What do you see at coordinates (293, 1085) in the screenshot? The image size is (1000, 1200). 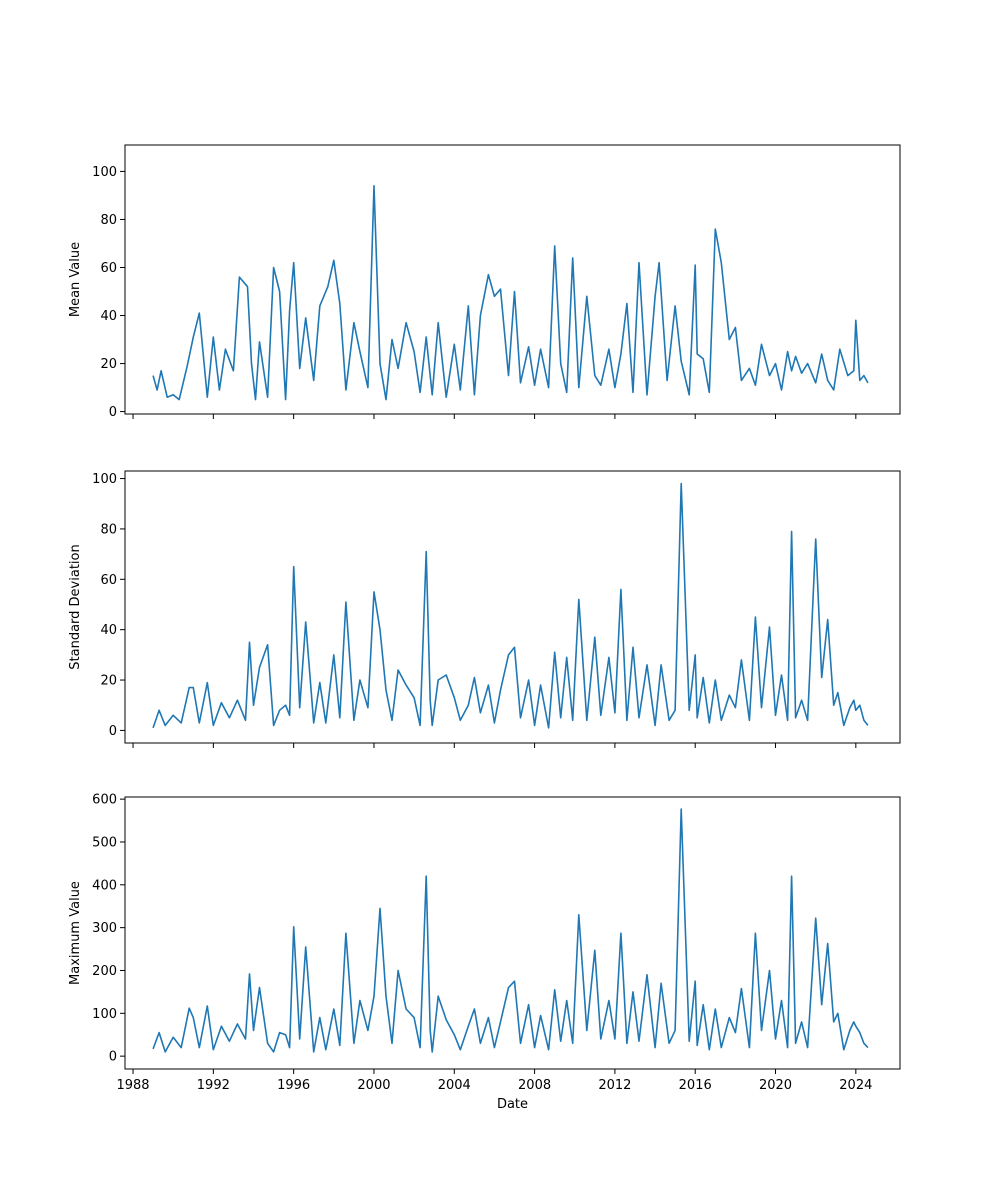 I see `x-tick-label: 1996` at bounding box center [293, 1085].